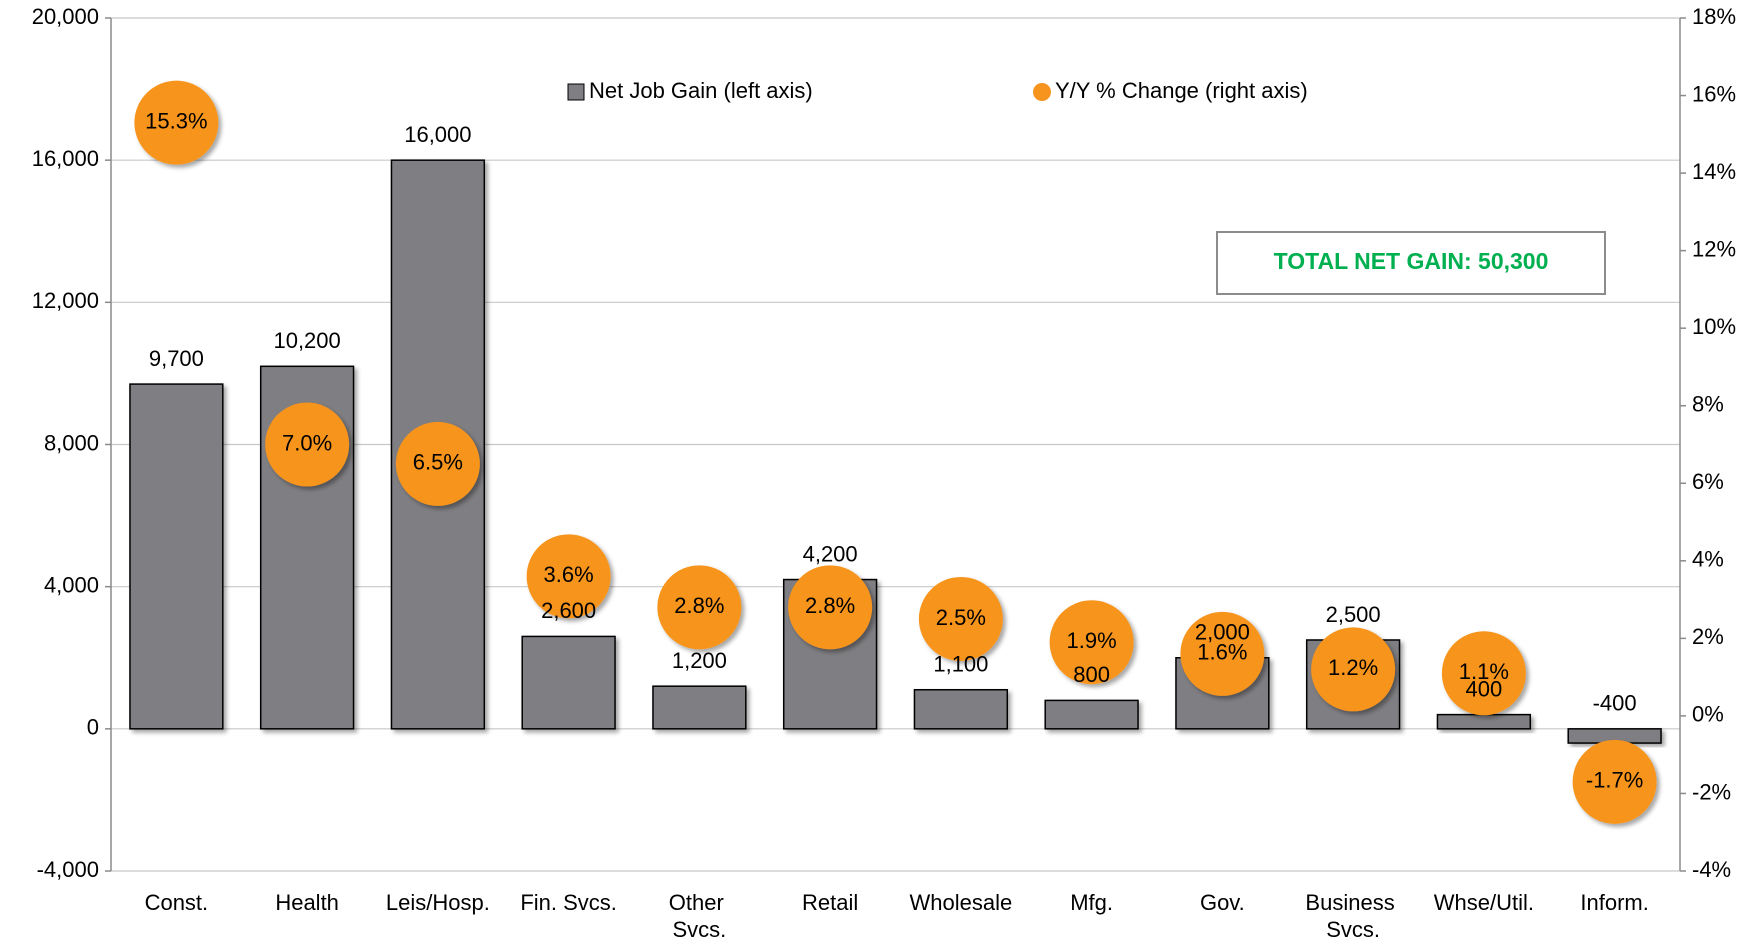 This screenshot has height=942, width=1762. What do you see at coordinates (1181, 90) in the screenshot?
I see `legend-label: Y/Y % Change (right axis)` at bounding box center [1181, 90].